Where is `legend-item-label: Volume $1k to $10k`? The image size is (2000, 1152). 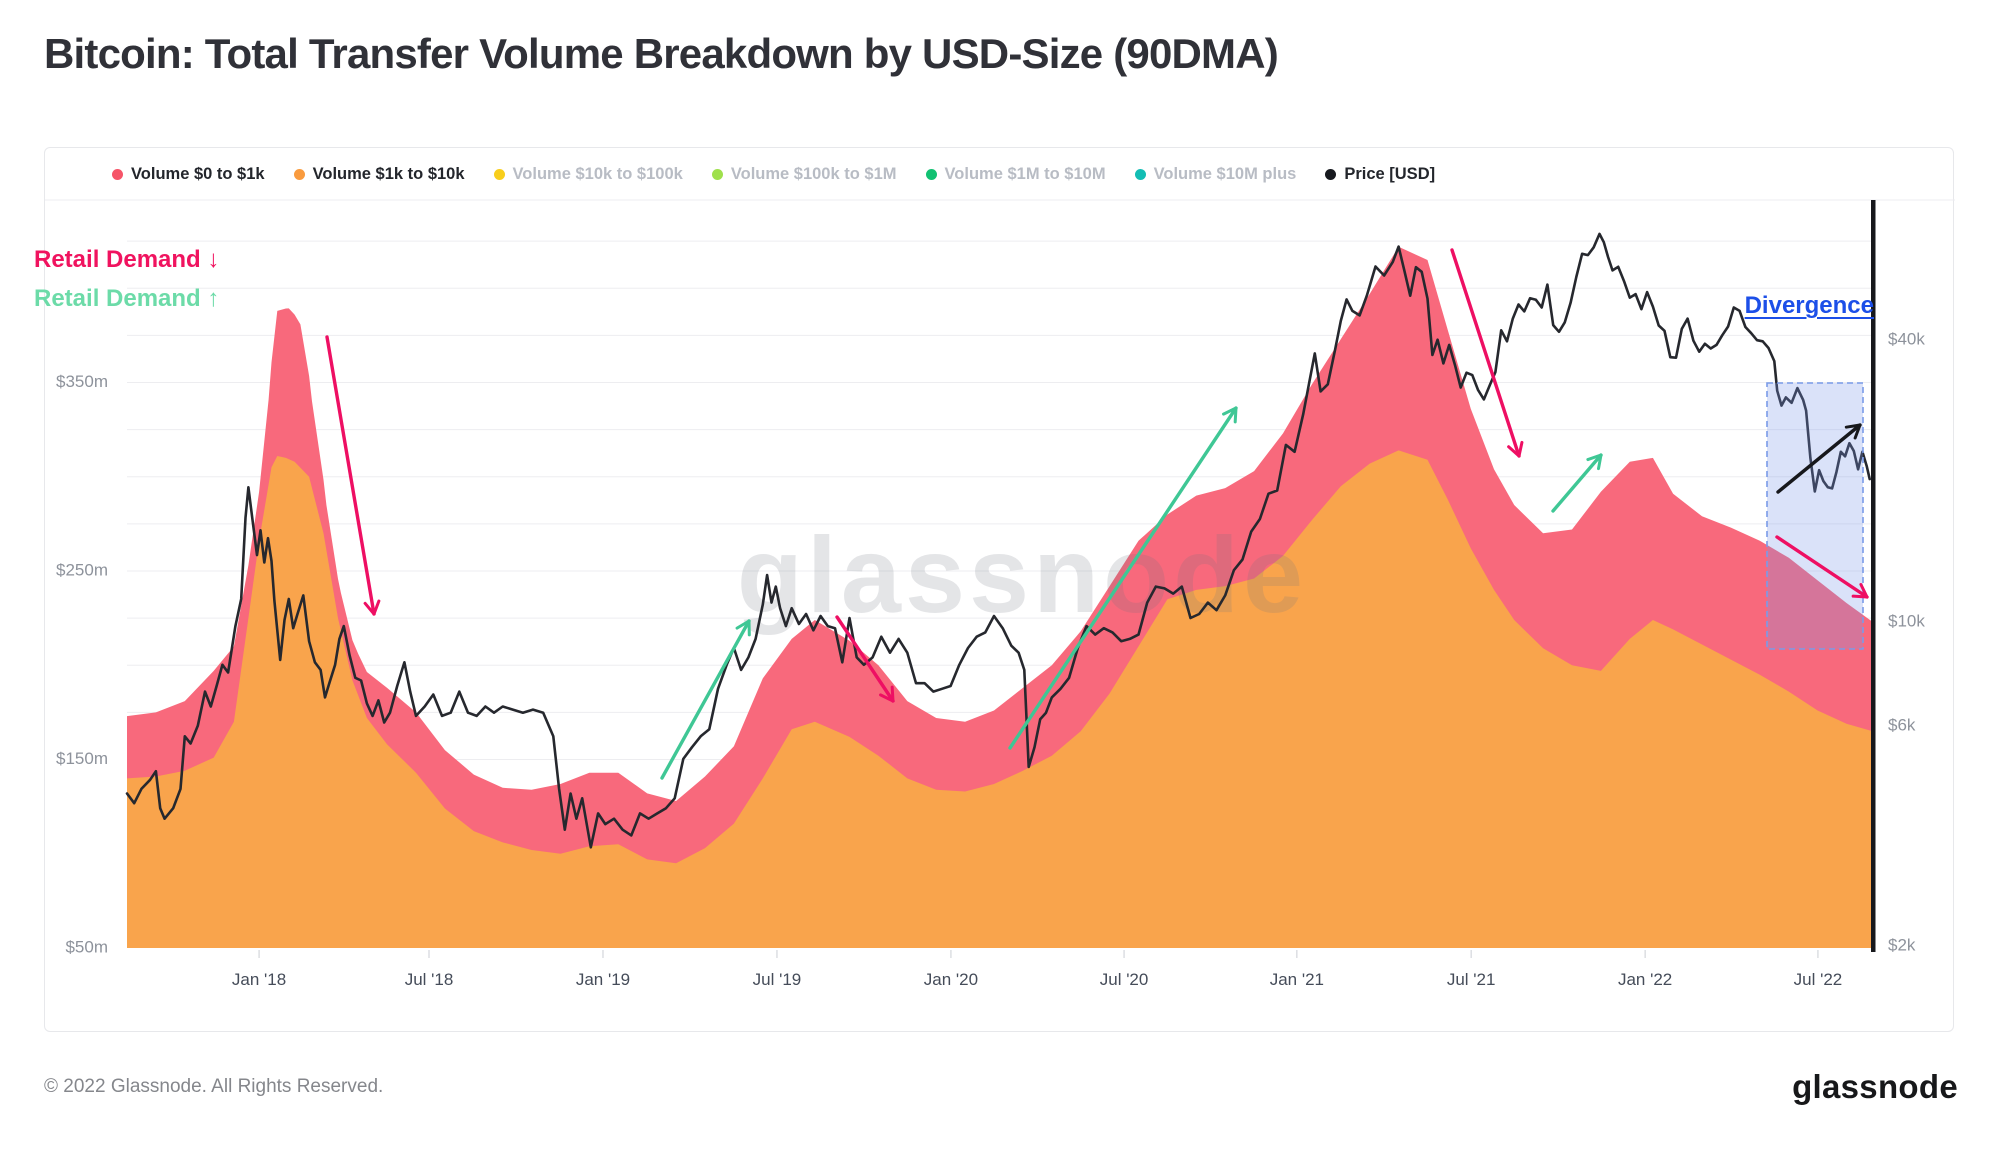 legend-item-label: Volume $1k to $10k is located at coordinates (388, 174).